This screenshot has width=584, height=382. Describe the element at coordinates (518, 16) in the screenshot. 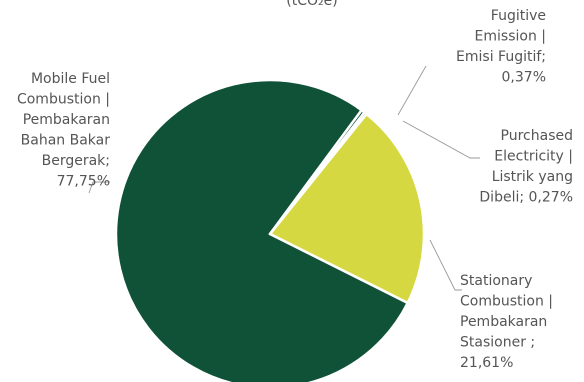

I see `slice-label-line: Fugitive` at that location.